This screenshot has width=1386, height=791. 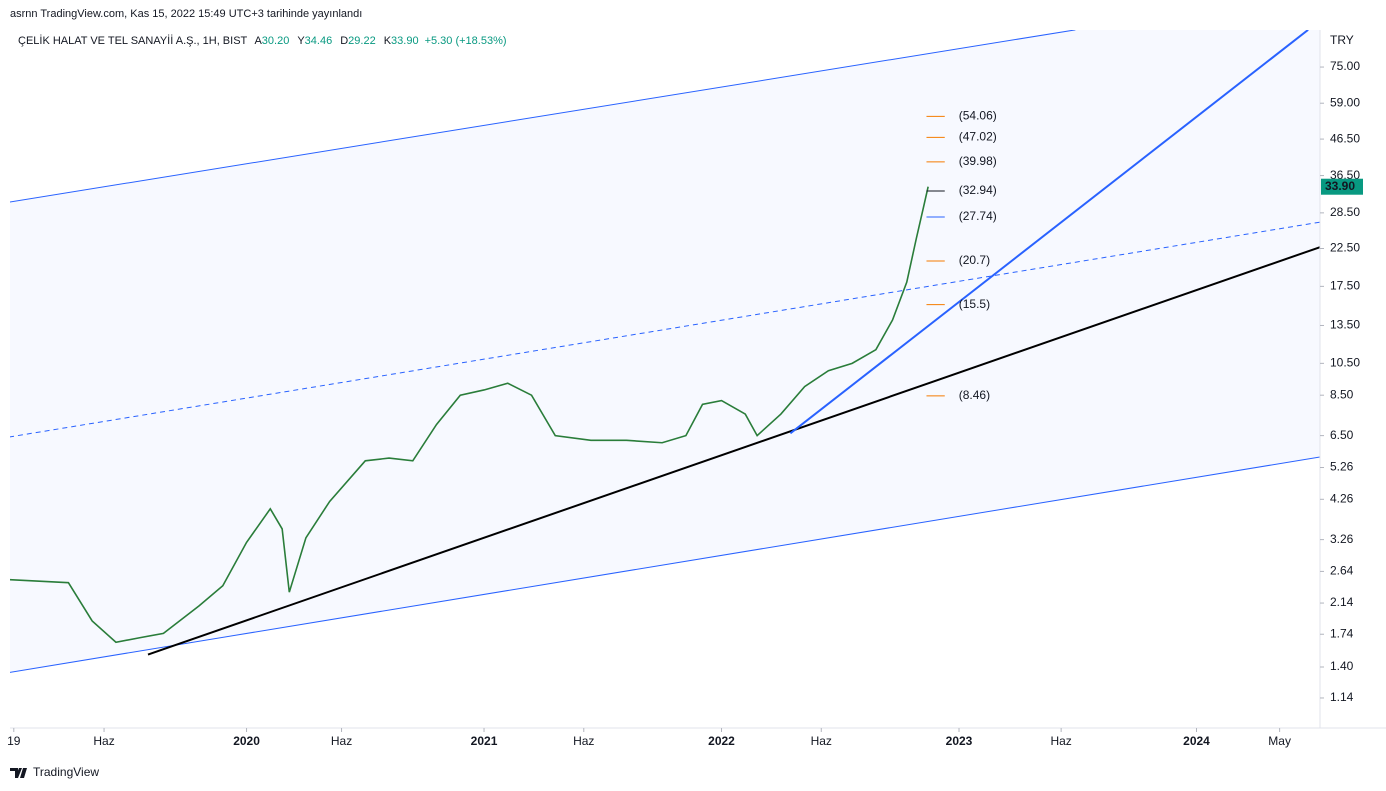 What do you see at coordinates (974, 260) in the screenshot?
I see `level-label: (20.7)` at bounding box center [974, 260].